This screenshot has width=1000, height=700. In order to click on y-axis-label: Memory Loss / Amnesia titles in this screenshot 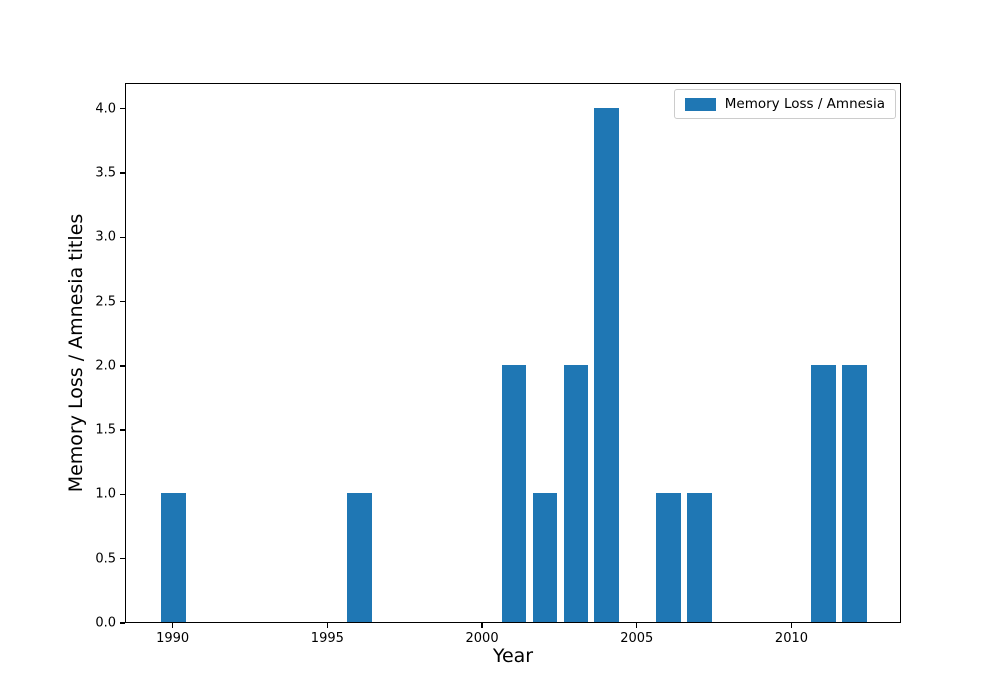, I will do `click(76, 353)`.